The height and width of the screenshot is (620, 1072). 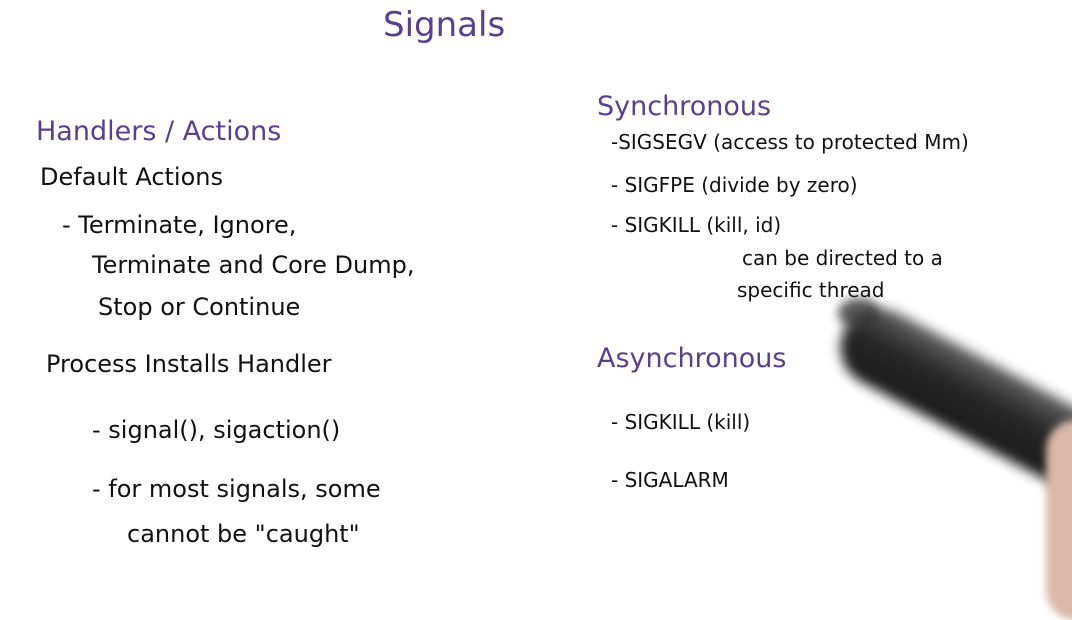 What do you see at coordinates (179, 225) in the screenshot?
I see `actions-line-1: - Terminate, Ignore,` at bounding box center [179, 225].